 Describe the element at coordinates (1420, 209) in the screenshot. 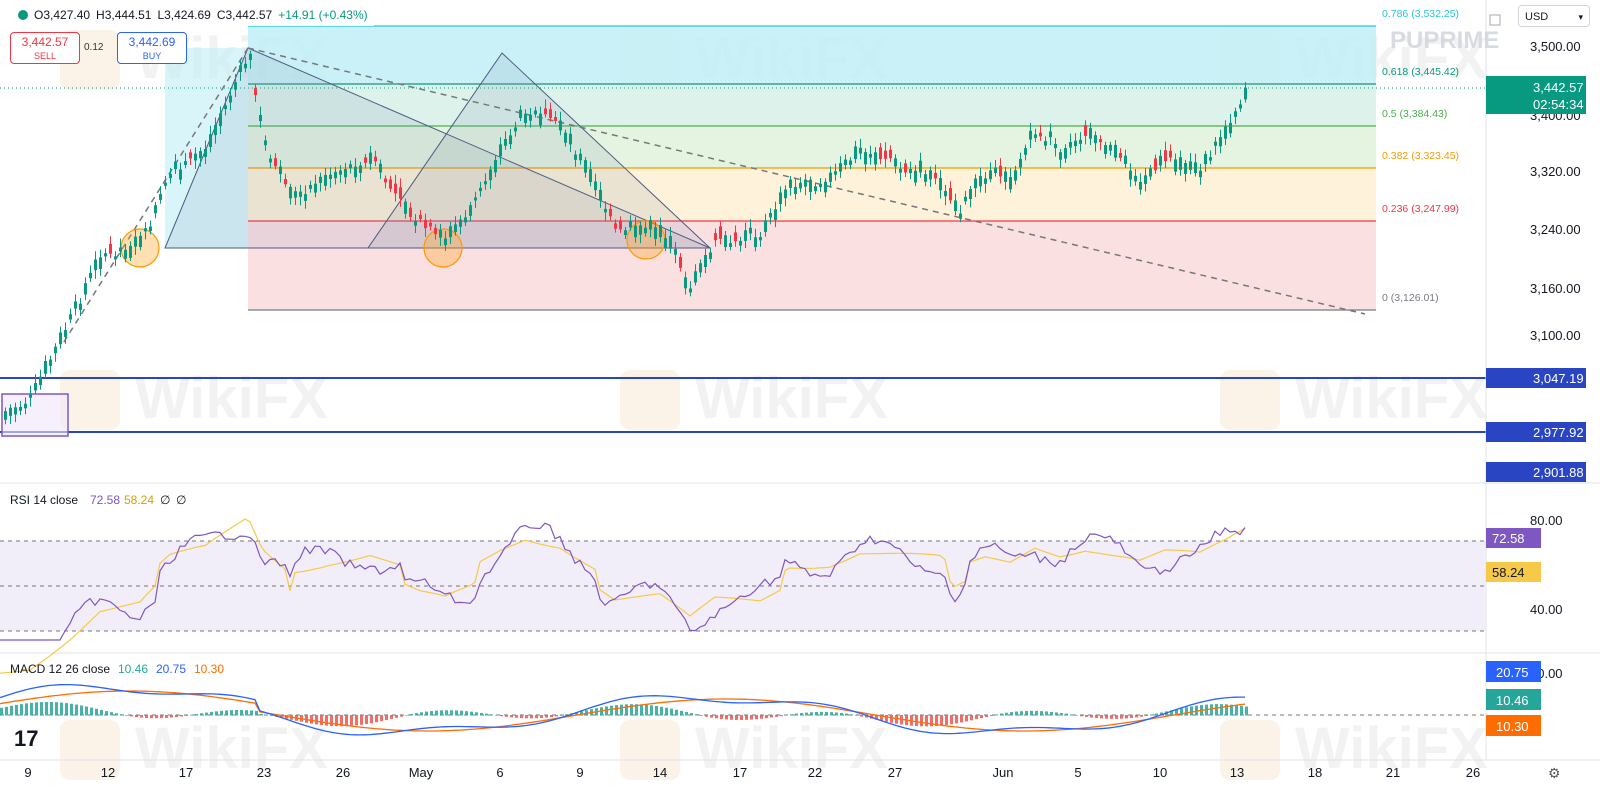

I see `fib-level-label: 0.236 (3,247.99)` at that location.